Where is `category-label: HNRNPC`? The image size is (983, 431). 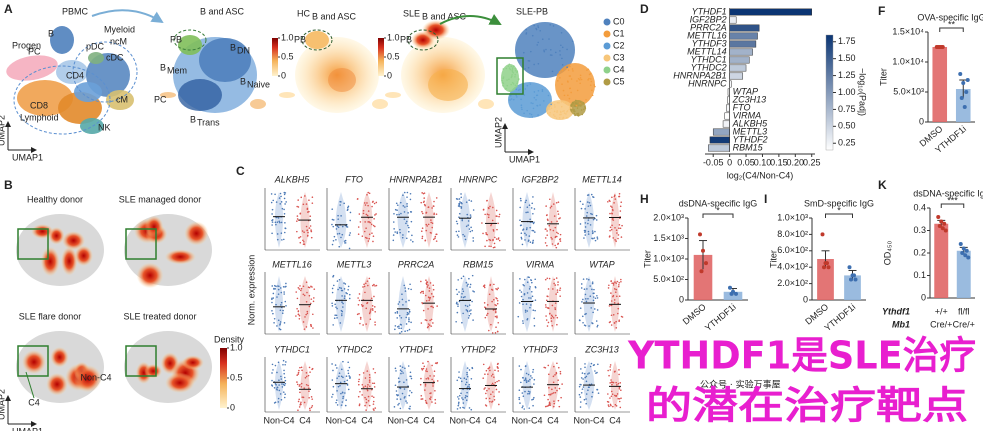
category-label: HNRNPC is located at coordinates (707, 83).